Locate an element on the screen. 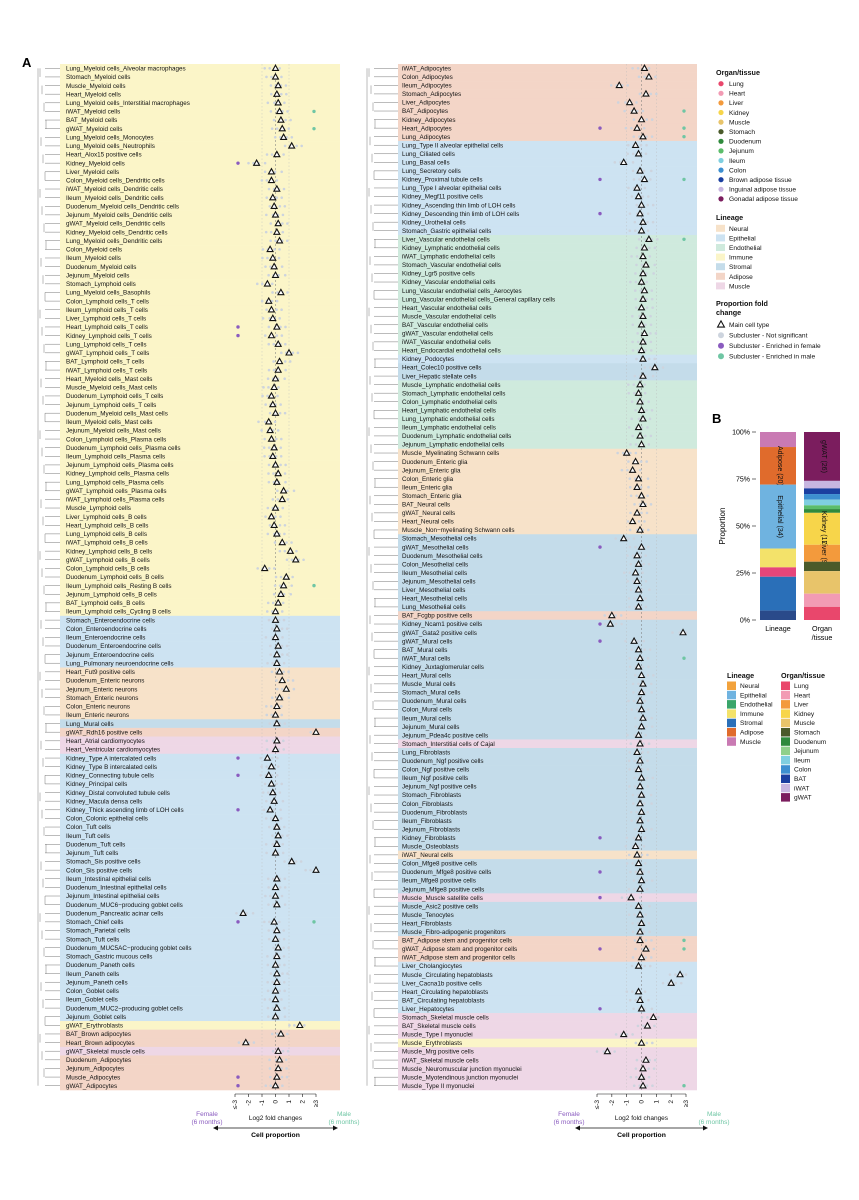 The height and width of the screenshot is (1200, 859). row-label: Muscle_Fibro-adipogenic progenitors is located at coordinates (454, 932).